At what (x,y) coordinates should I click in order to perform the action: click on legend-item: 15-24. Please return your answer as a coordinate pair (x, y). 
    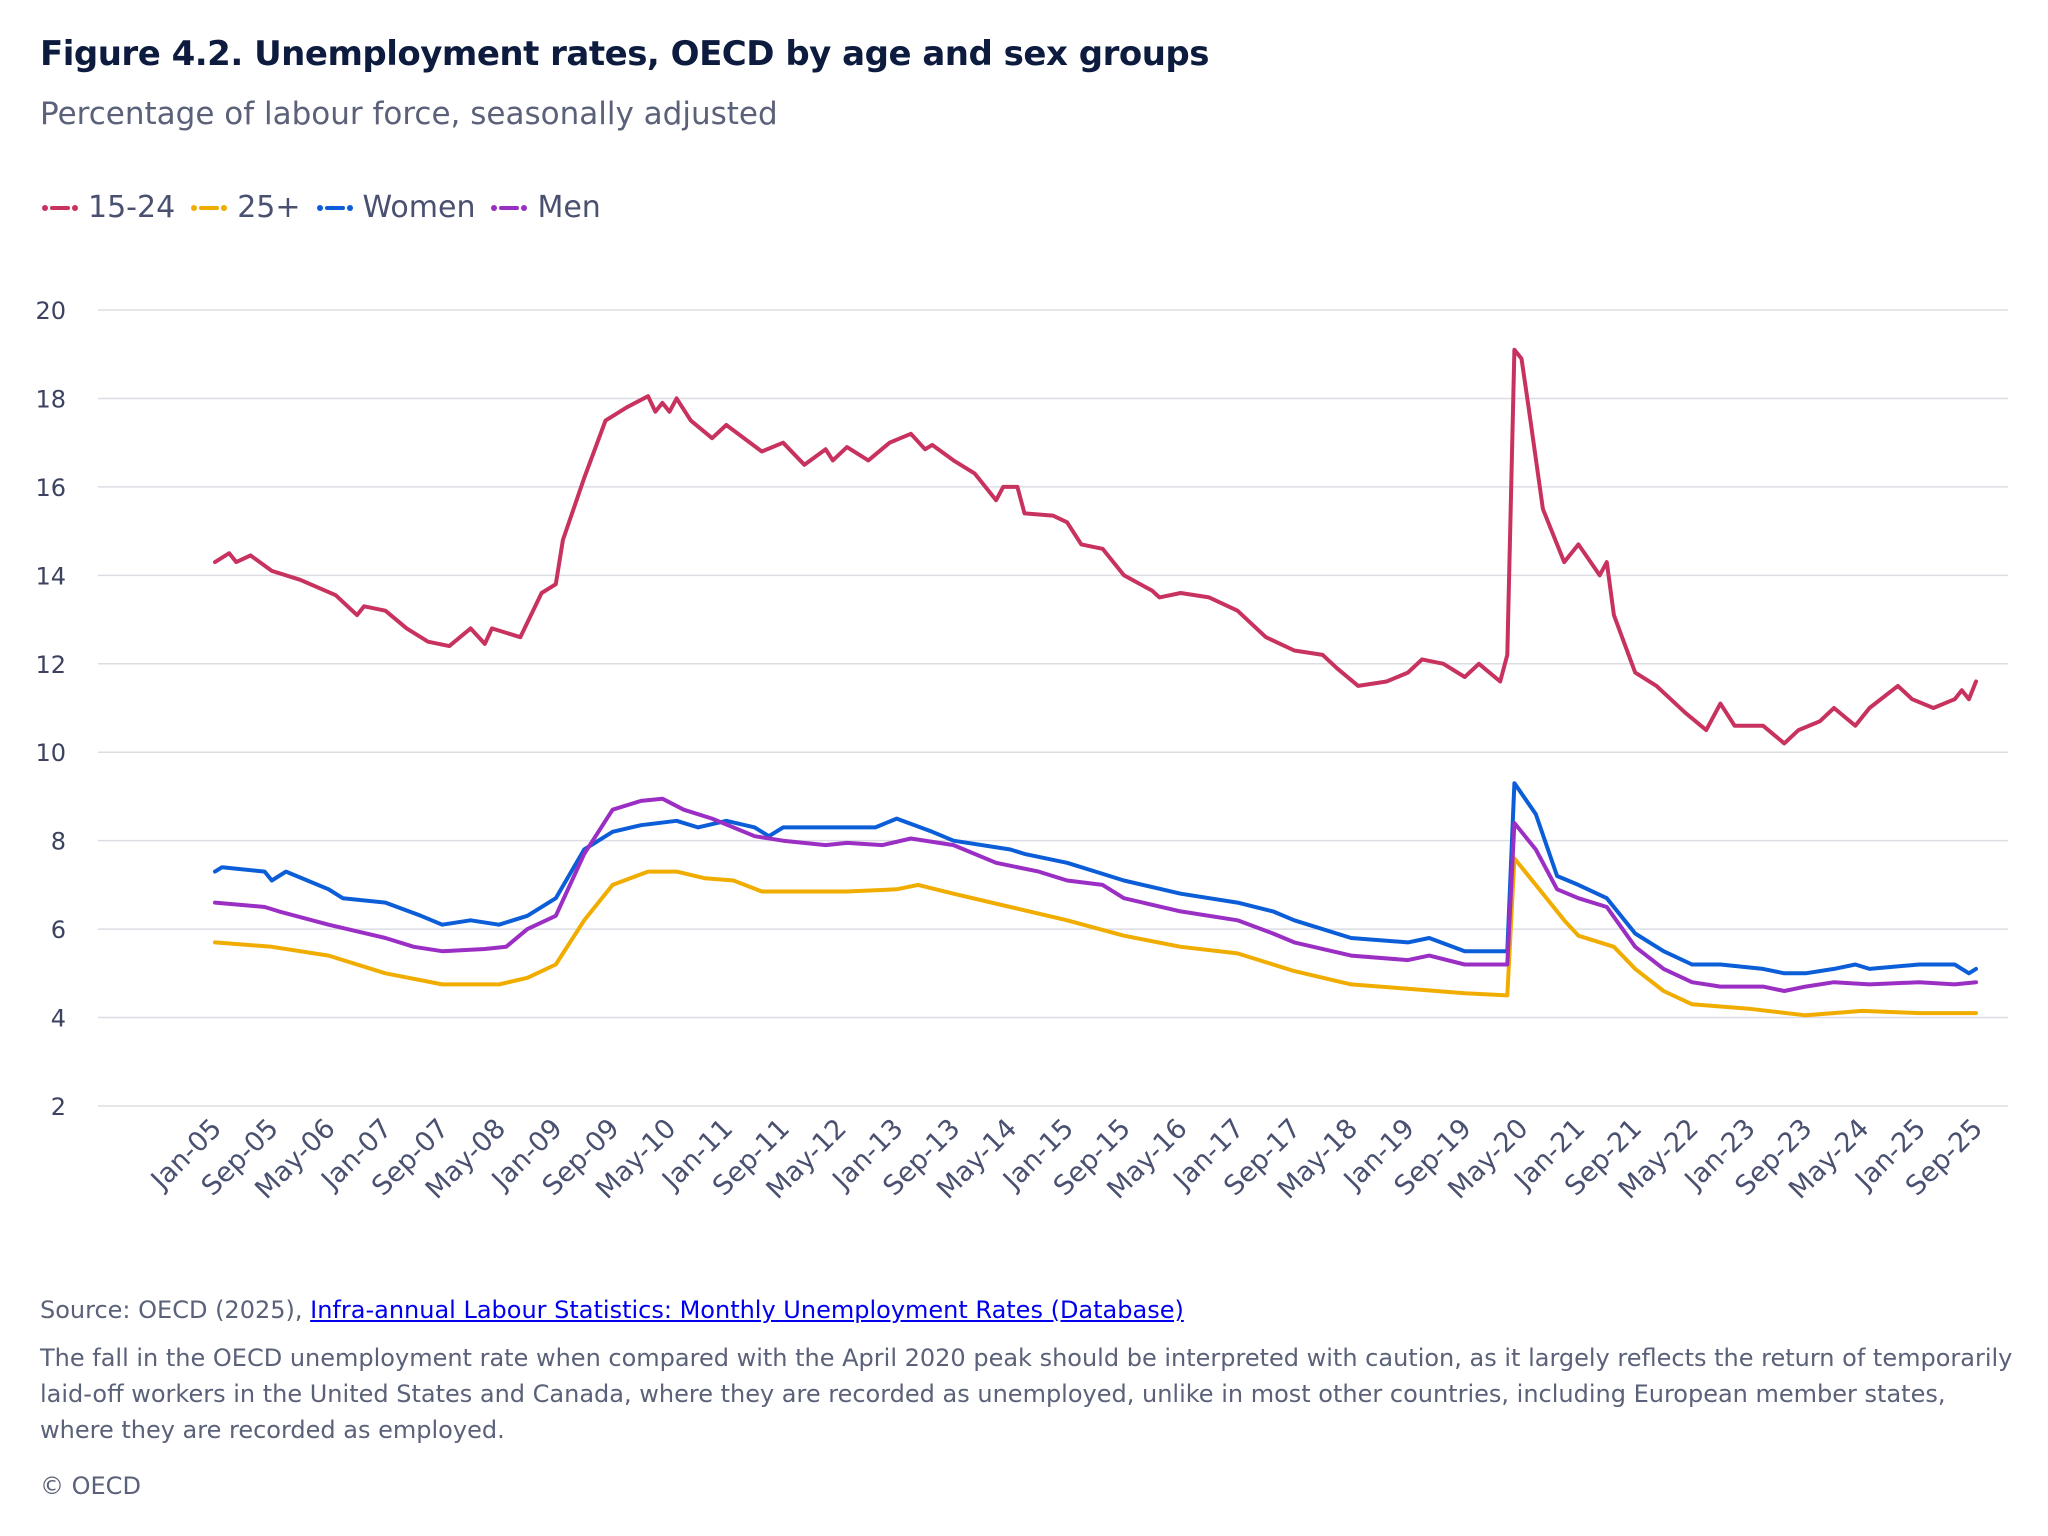
    Looking at the image, I should click on (107, 207).